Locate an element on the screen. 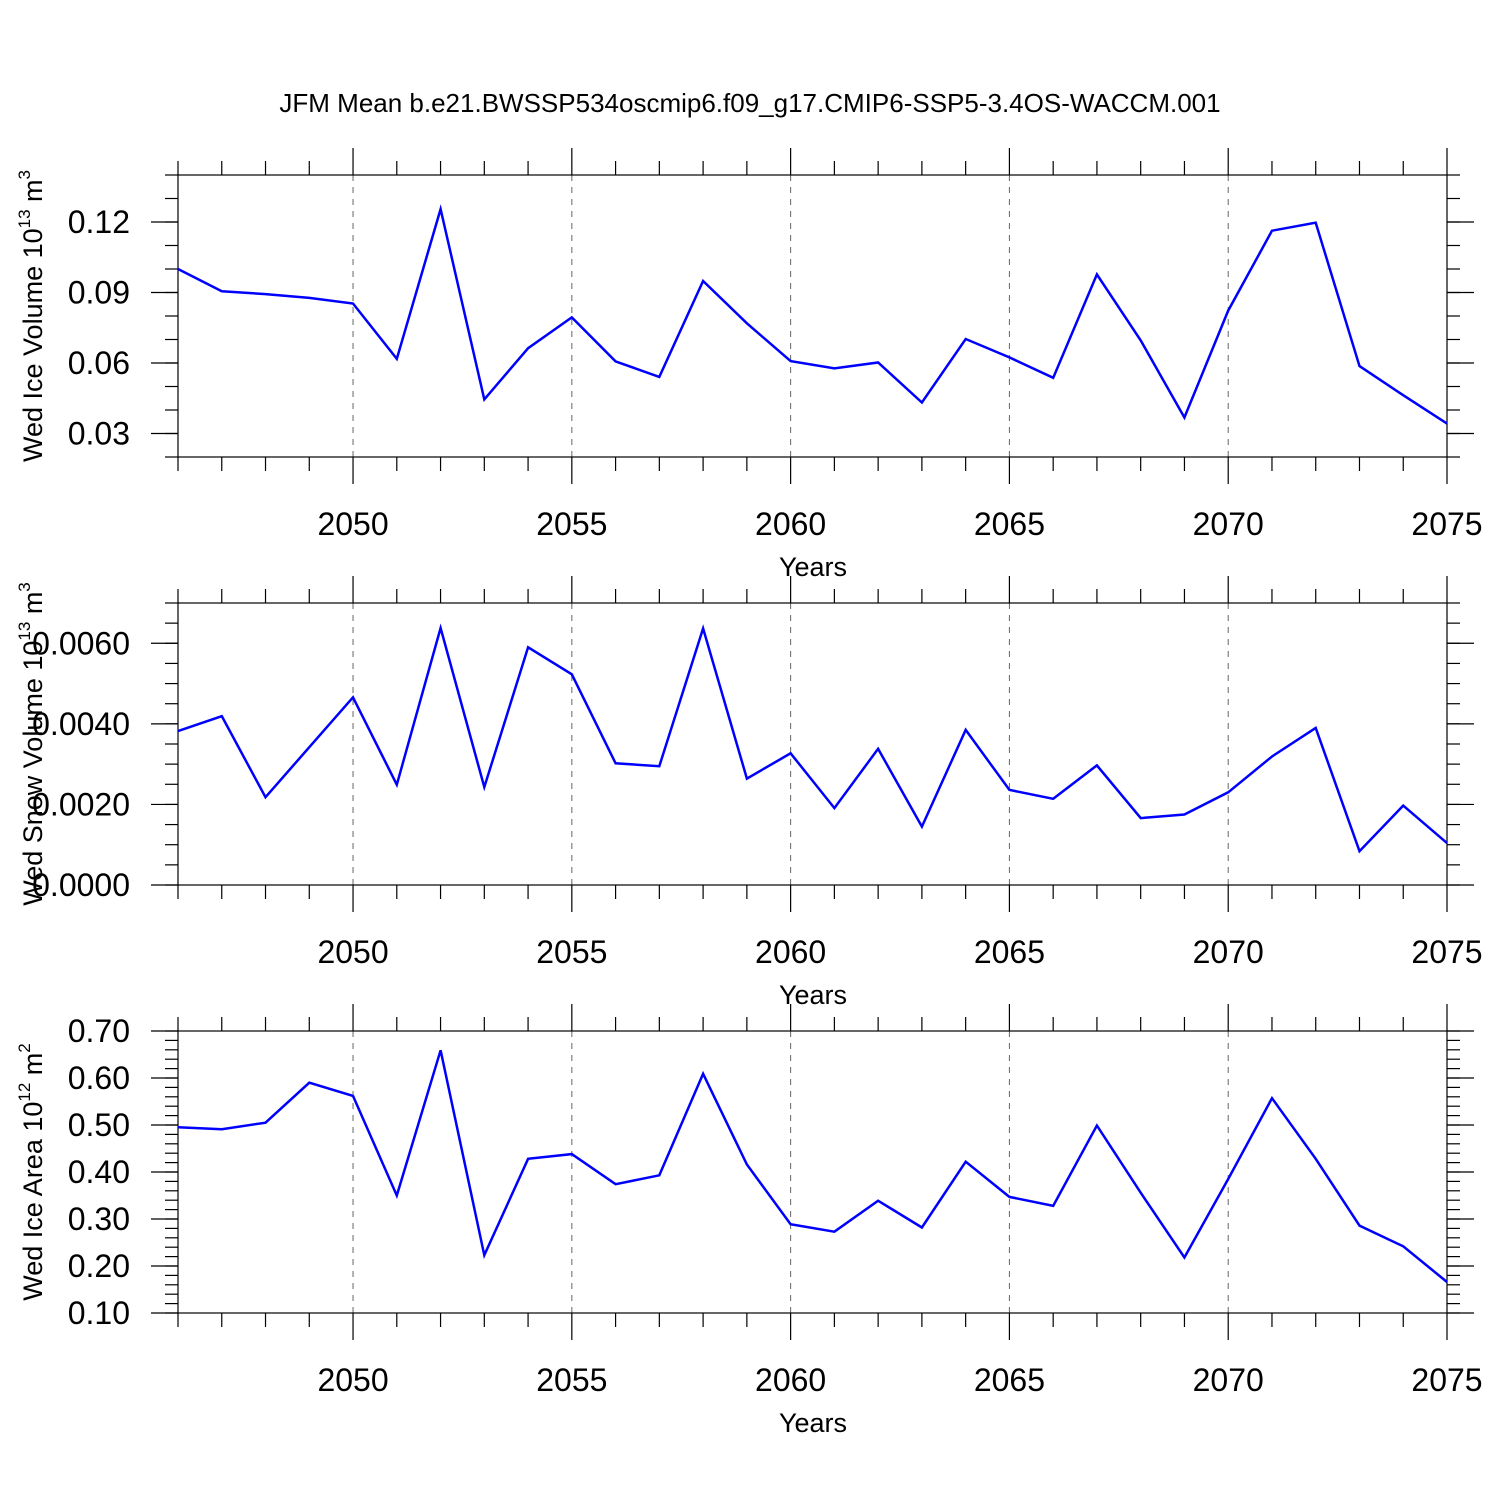  y-tick-label: 0.0040 is located at coordinates (81, 724).